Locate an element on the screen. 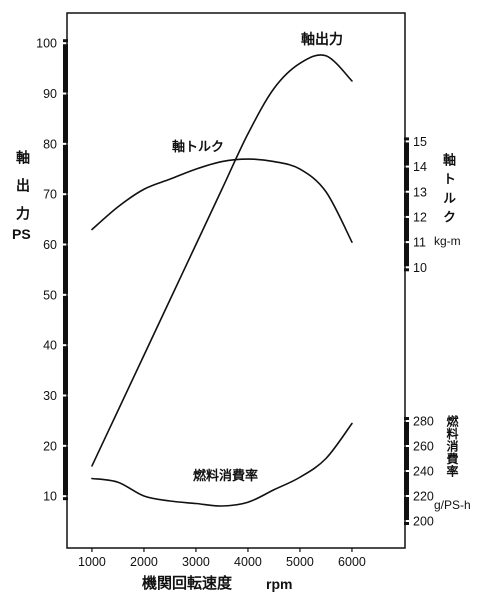 The width and height of the screenshot is (480, 598). fuel-consumption-curve-label: 燃料消費率 is located at coordinates (226, 476).